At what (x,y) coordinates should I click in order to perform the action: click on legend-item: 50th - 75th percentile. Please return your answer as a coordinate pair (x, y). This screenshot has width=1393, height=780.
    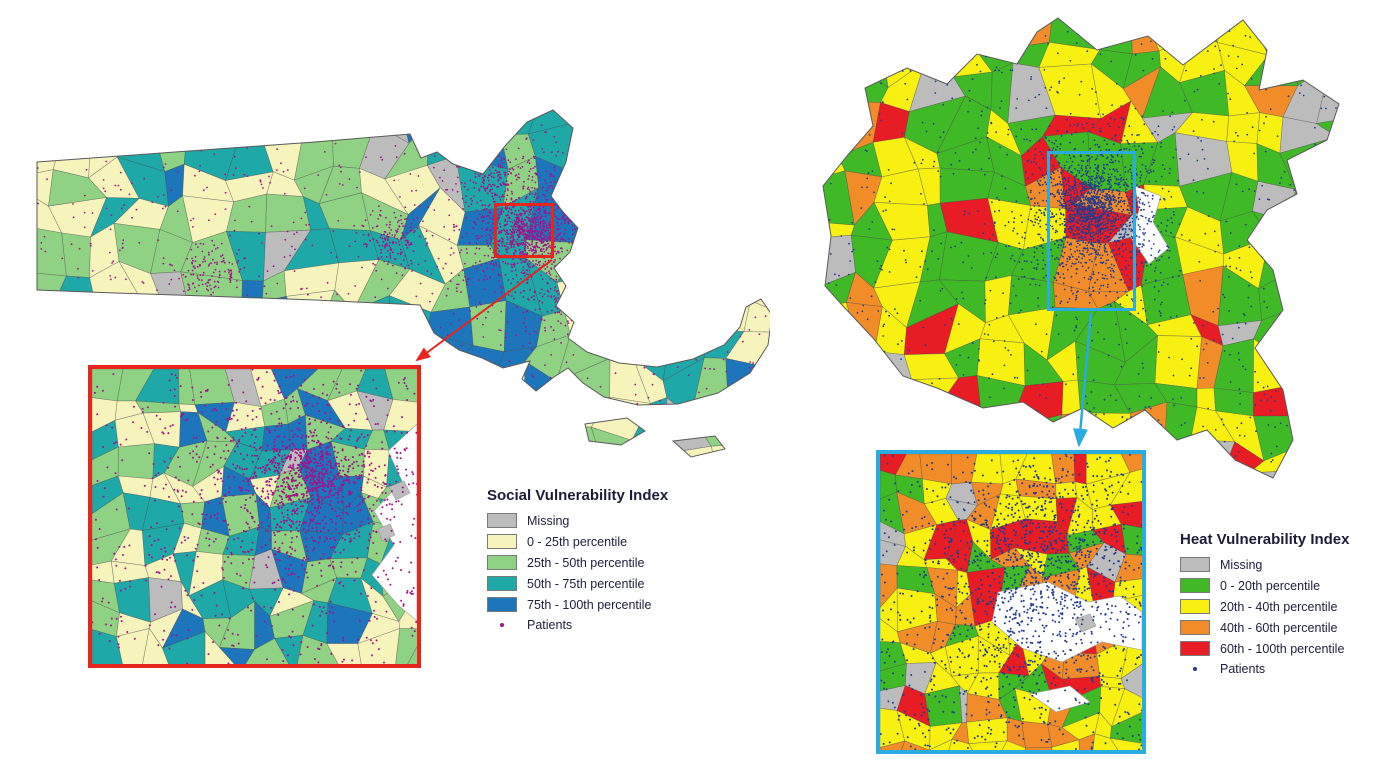
    Looking at the image, I should click on (602, 583).